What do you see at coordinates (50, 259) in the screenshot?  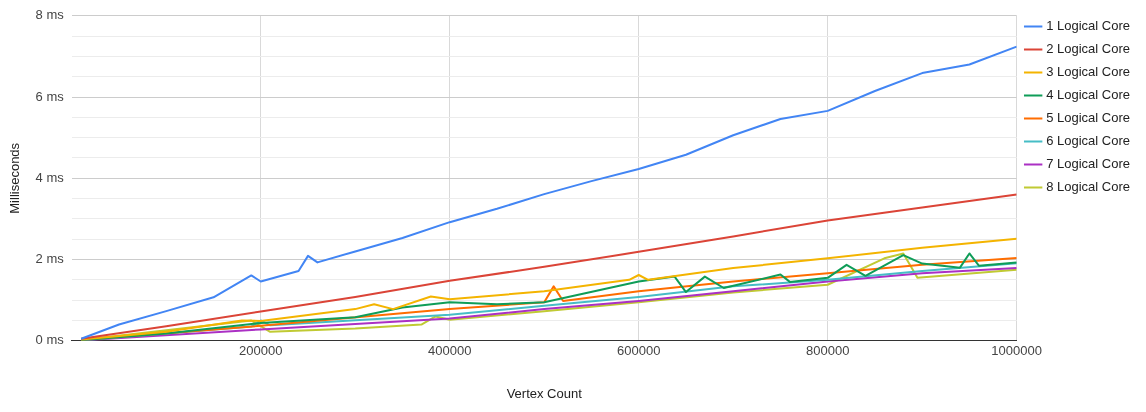 I see `y-tick-label: 2 ms` at bounding box center [50, 259].